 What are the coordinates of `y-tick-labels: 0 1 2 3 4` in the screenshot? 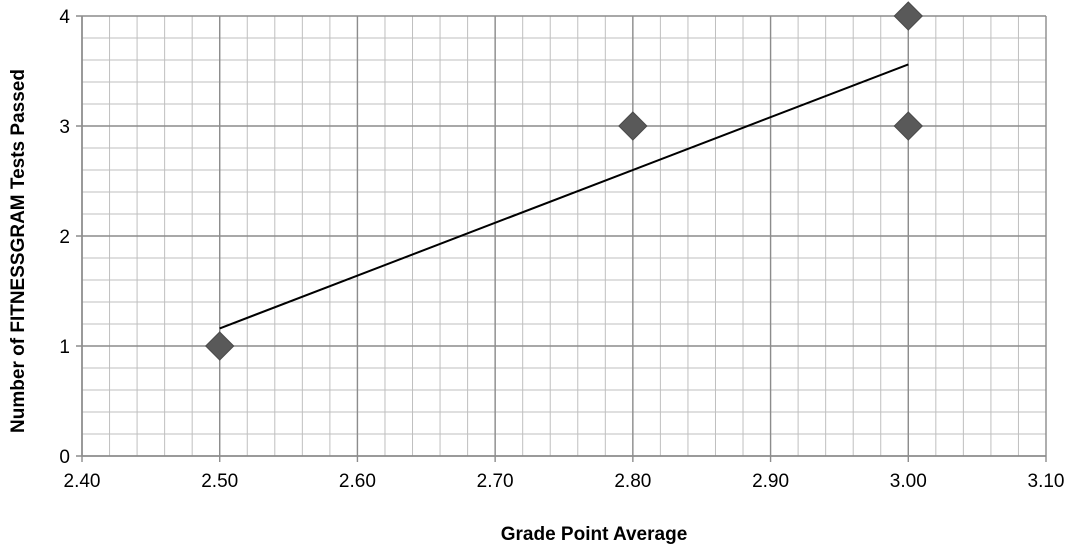 It's located at (64, 237).